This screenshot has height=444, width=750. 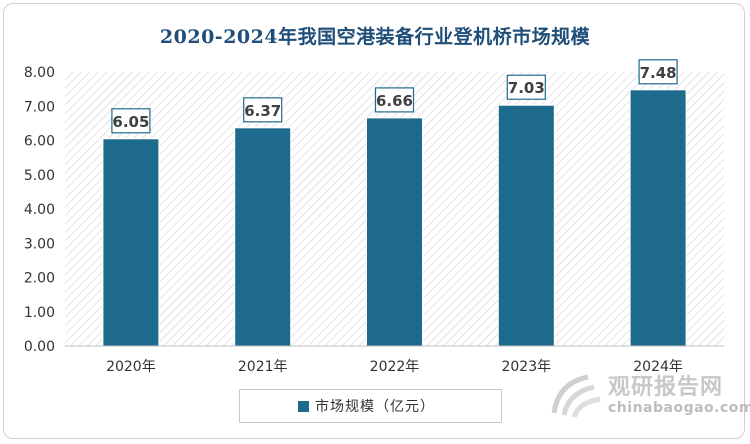 What do you see at coordinates (658, 367) in the screenshot?
I see `x-tick-label: 2024年` at bounding box center [658, 367].